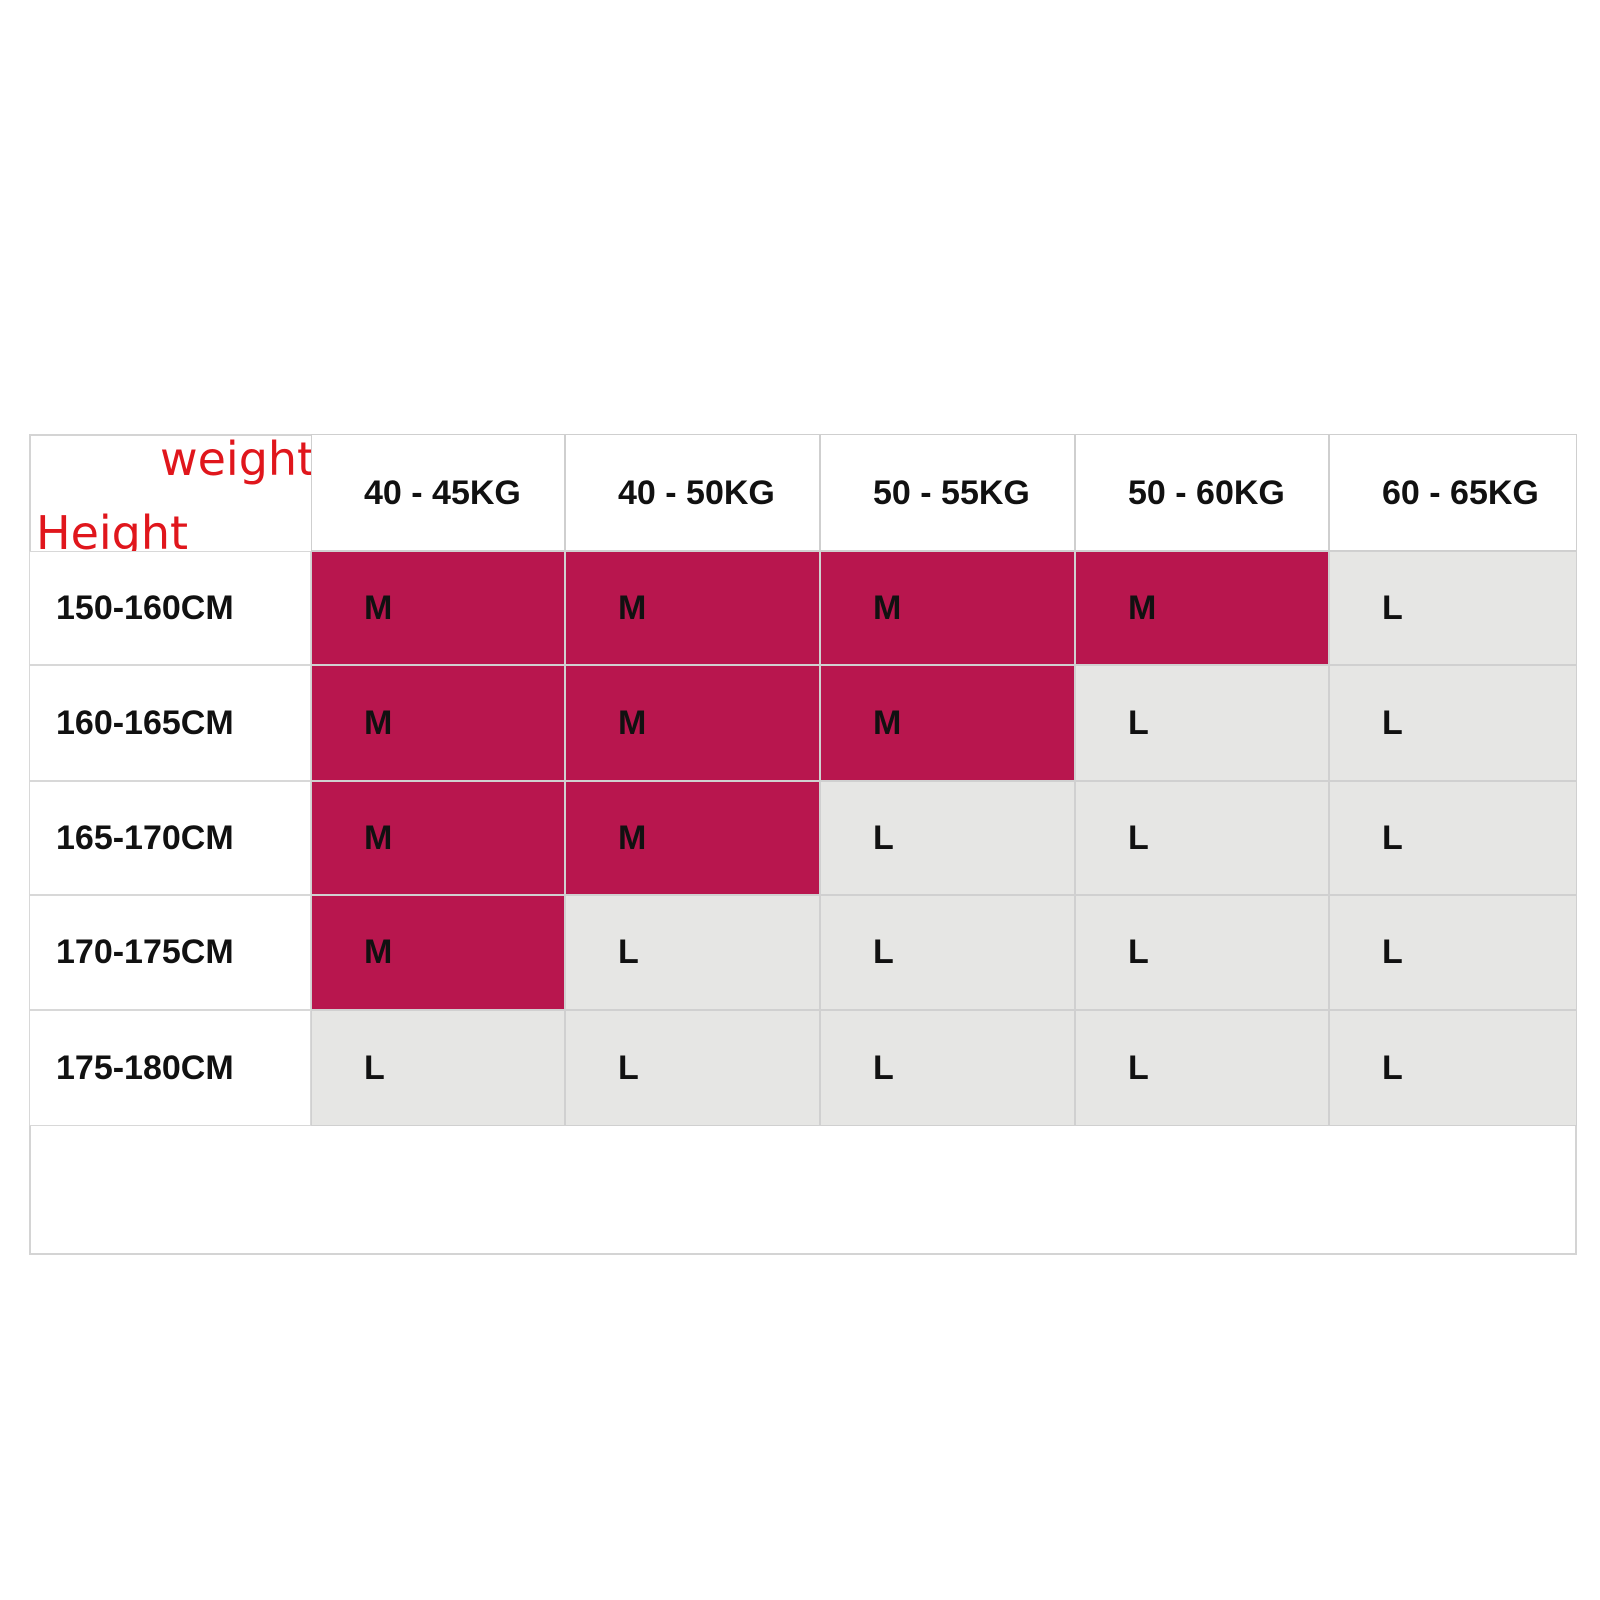 The width and height of the screenshot is (1600, 1600). I want to click on row-header: 175-180CM, so click(170, 1068).